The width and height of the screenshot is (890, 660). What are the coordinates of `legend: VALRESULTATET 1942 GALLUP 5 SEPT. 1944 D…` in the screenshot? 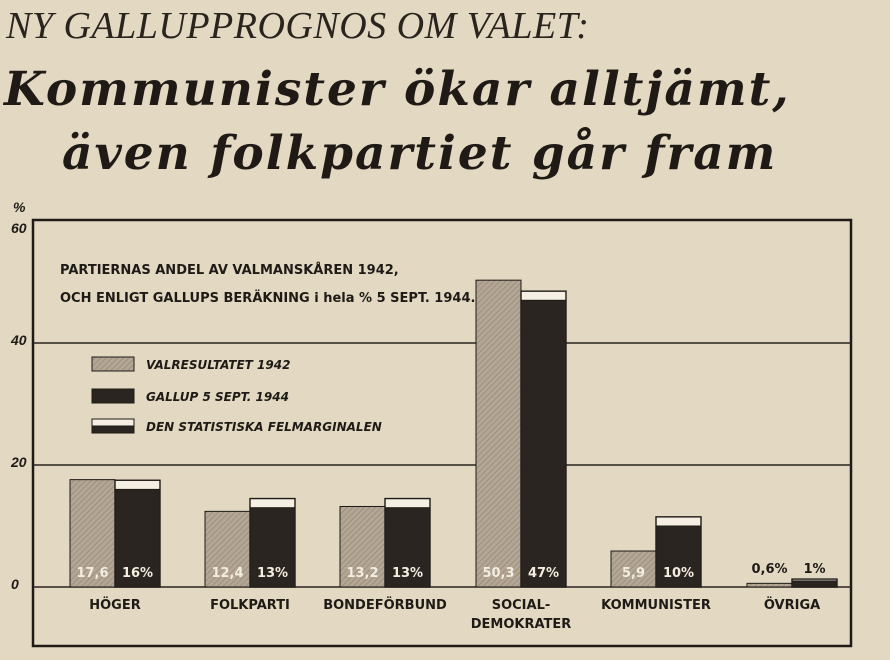 It's located at (236, 395).